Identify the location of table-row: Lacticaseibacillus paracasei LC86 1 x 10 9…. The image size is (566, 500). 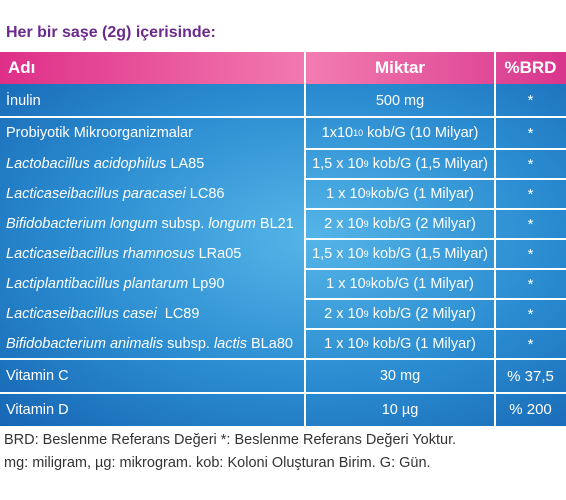
(283, 194).